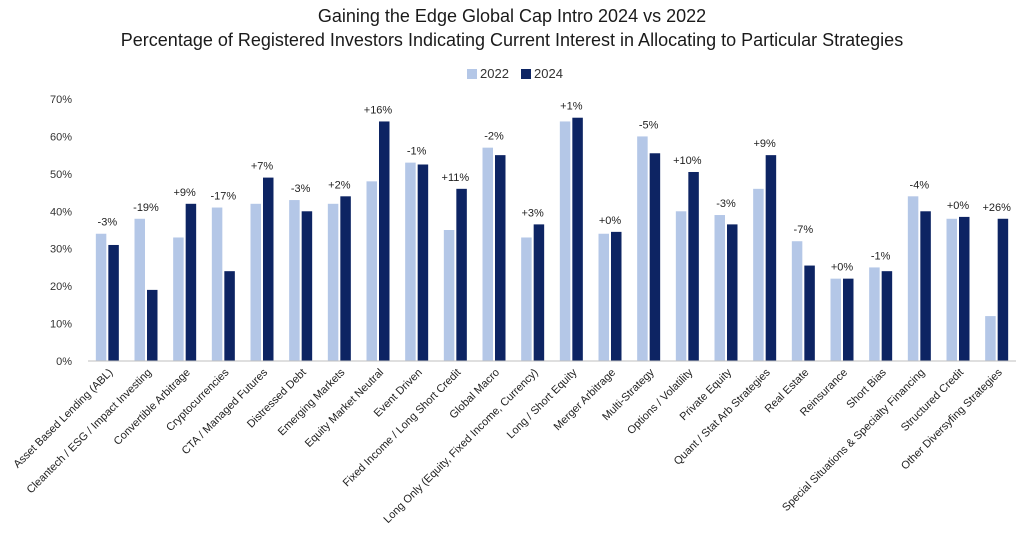  Describe the element at coordinates (526, 74) in the screenshot. I see `legend-swatch-2024` at that location.